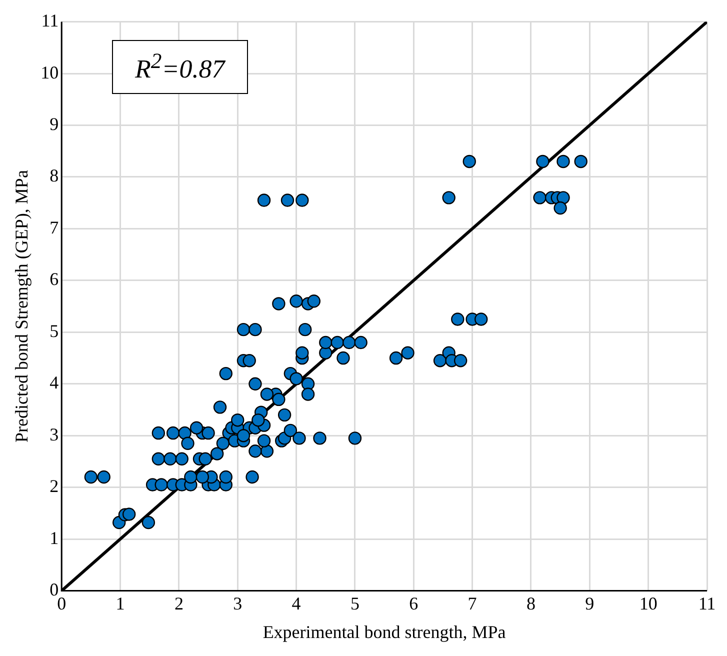 This screenshot has width=727, height=656. What do you see at coordinates (179, 603) in the screenshot?
I see `x-tick-label: 2` at bounding box center [179, 603].